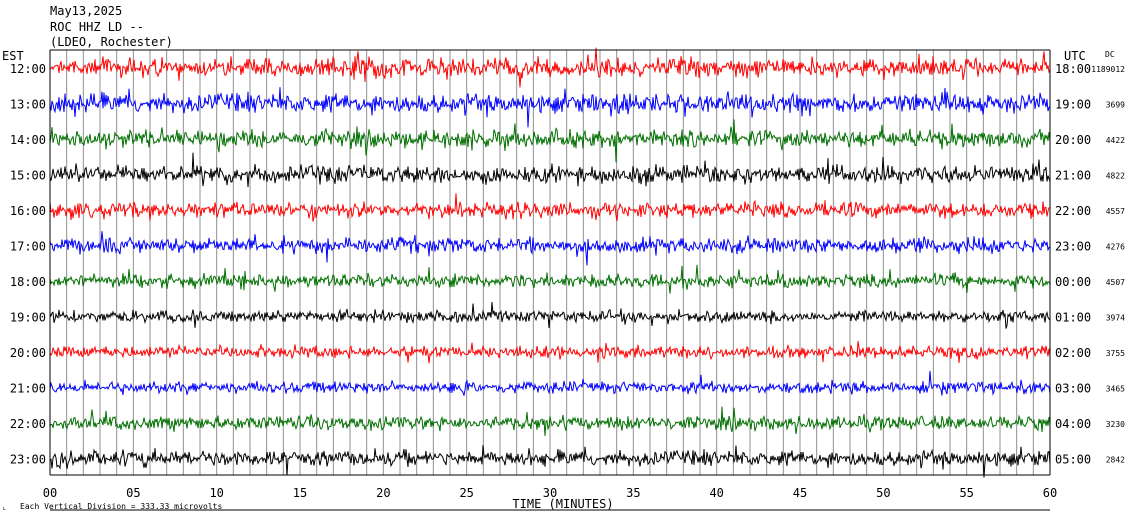  What do you see at coordinates (383, 493) in the screenshot?
I see `x-tick-label: 20` at bounding box center [383, 493].